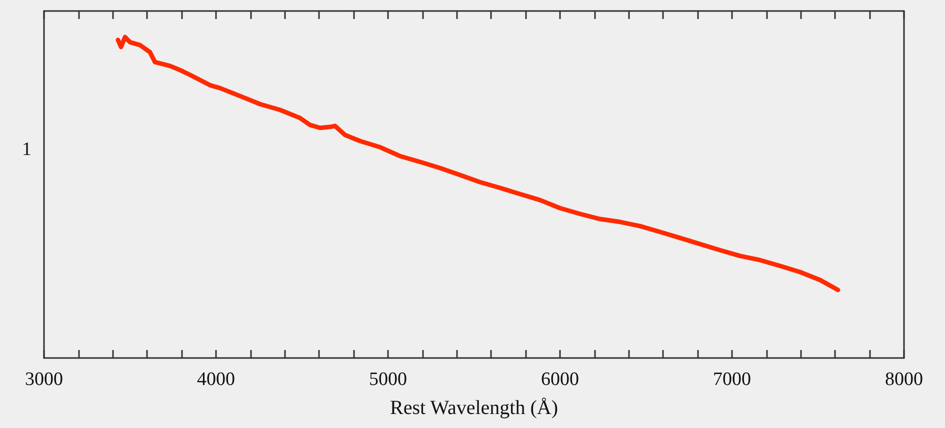 This screenshot has height=428, width=945. Describe the element at coordinates (388, 379) in the screenshot. I see `x-tick-label: 5000` at that location.